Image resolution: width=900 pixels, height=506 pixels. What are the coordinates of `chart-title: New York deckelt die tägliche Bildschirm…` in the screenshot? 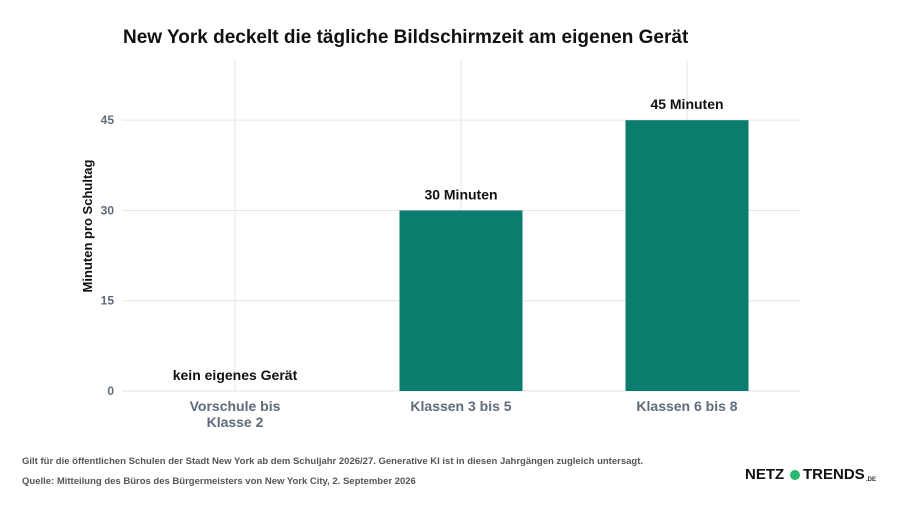 It's located at (406, 37).